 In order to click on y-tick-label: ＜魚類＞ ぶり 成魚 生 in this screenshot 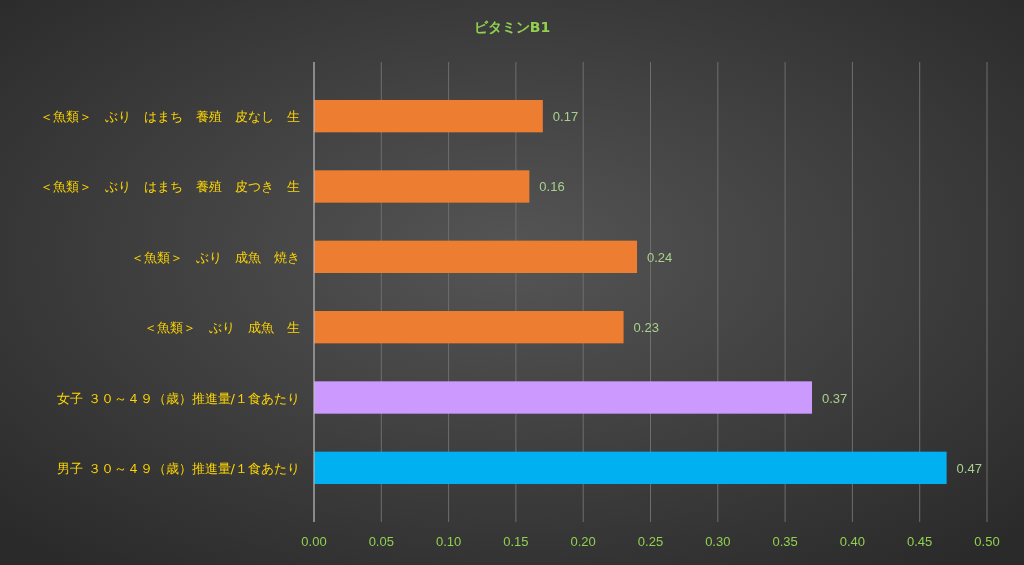, I will do `click(222, 328)`.